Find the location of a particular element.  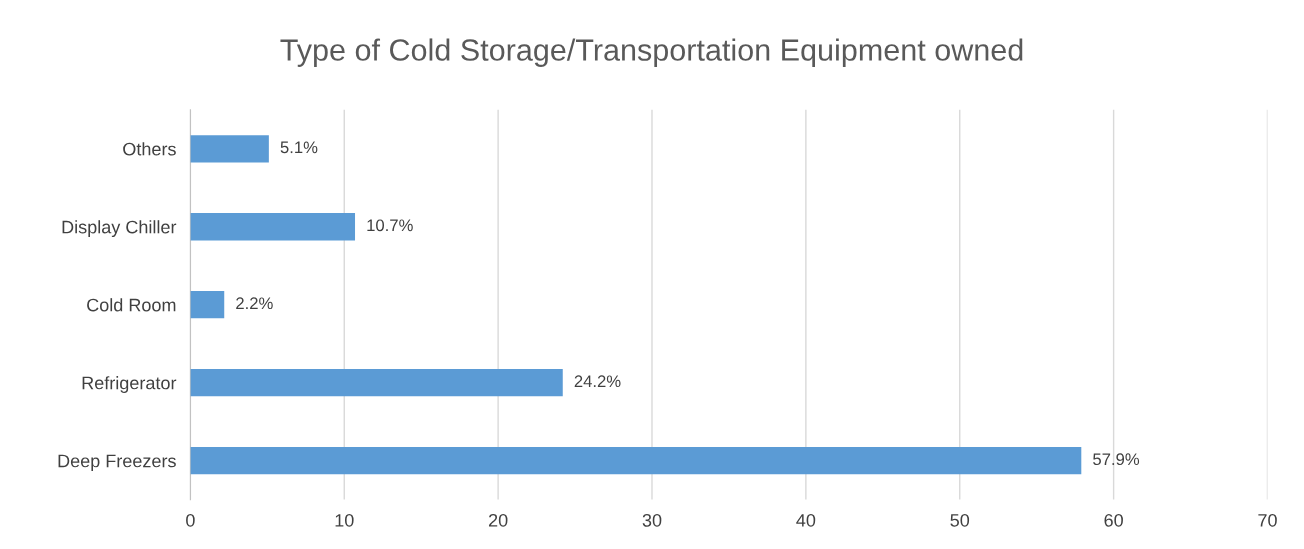

data-label: 57.9% is located at coordinates (1116, 459).